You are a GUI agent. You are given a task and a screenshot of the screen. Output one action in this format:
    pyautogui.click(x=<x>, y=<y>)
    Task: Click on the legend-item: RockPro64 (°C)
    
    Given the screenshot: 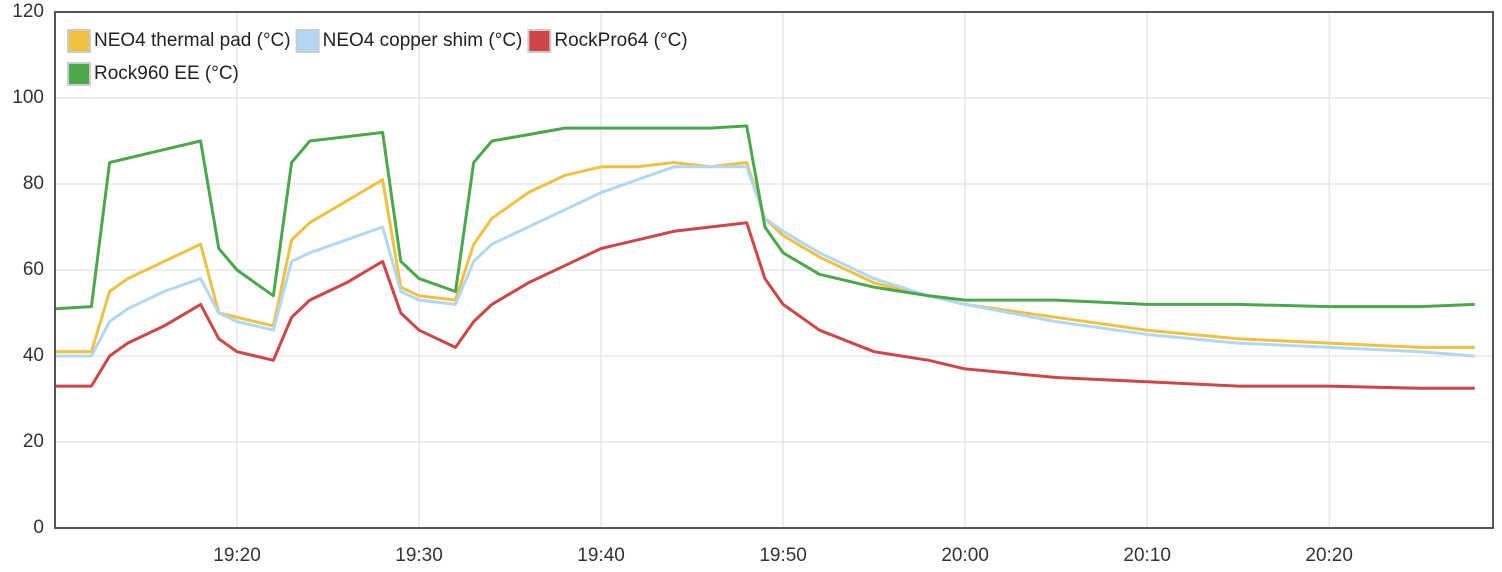 What is the action you would take?
    pyautogui.click(x=607, y=41)
    